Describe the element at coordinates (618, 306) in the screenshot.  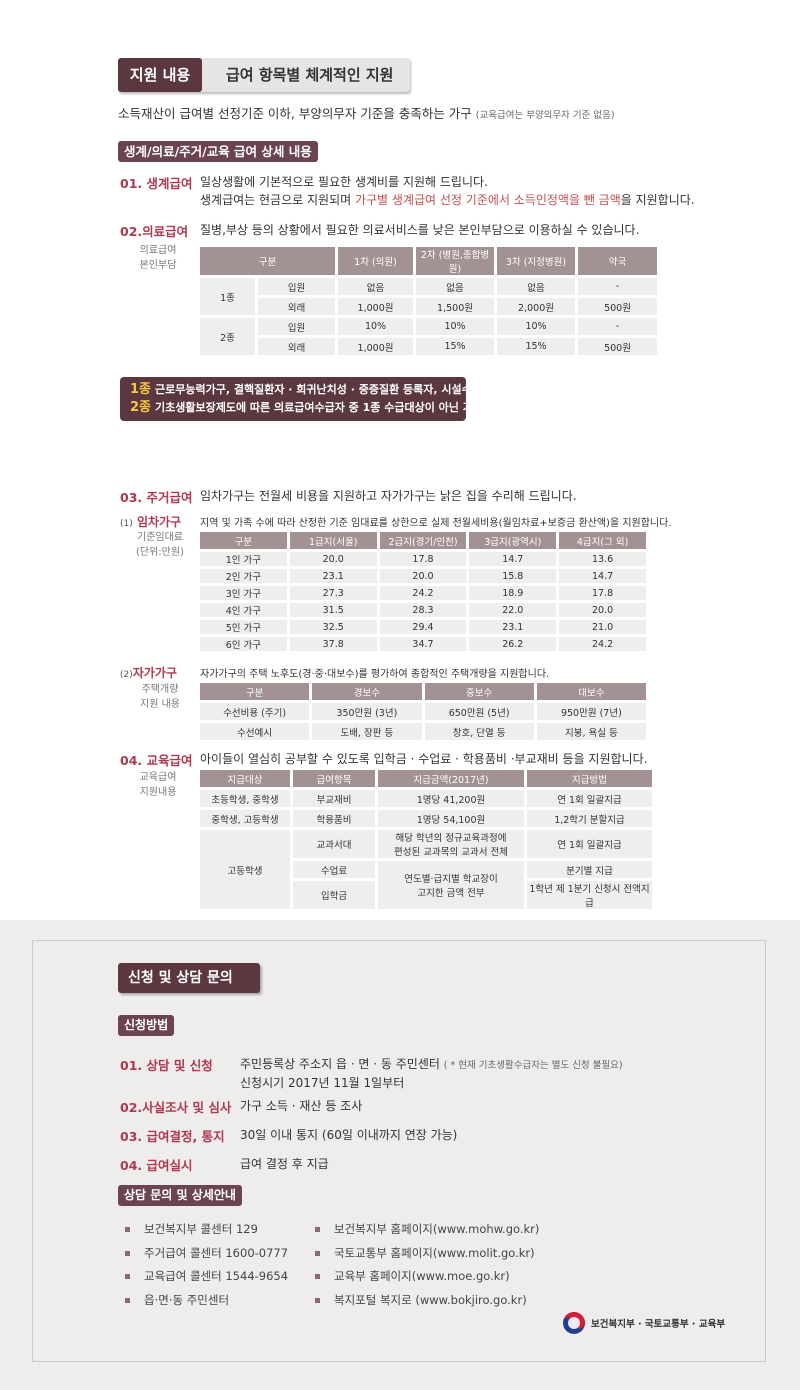
I see `cell: 500원` at that location.